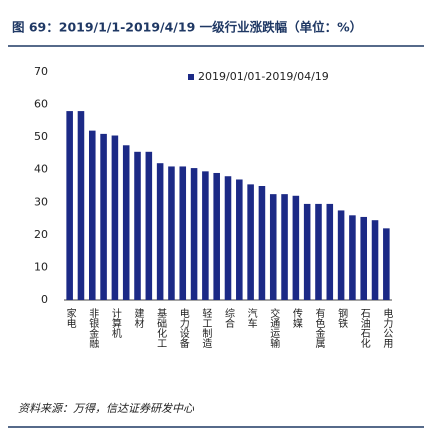 The height and width of the screenshot is (444, 431). Describe the element at coordinates (387, 328) in the screenshot. I see `x-tick-label: 电力公用` at that location.